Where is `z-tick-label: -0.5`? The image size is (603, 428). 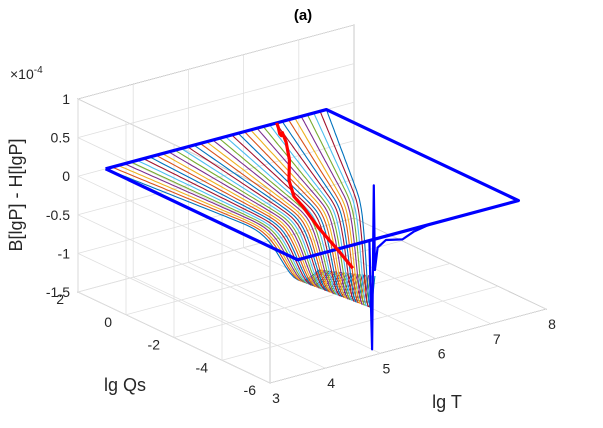 z-tick-label: -0.5 is located at coordinates (58, 215).